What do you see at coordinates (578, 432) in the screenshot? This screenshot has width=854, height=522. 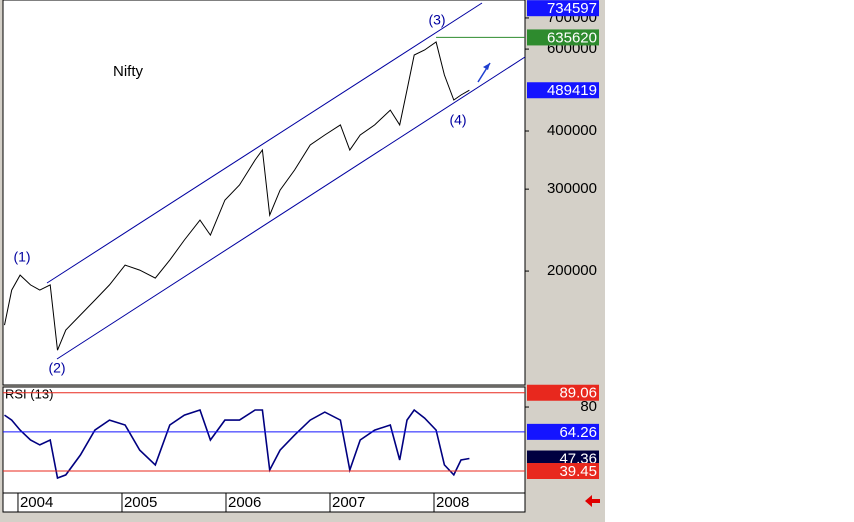 I see `level-label: 64.26` at bounding box center [578, 432].